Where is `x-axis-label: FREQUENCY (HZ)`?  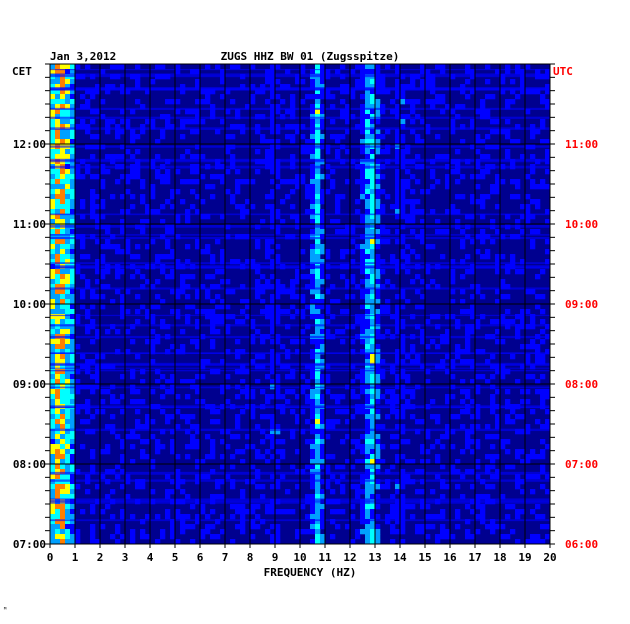
x-axis-label: FREQUENCY (HZ) is located at coordinates (310, 572).